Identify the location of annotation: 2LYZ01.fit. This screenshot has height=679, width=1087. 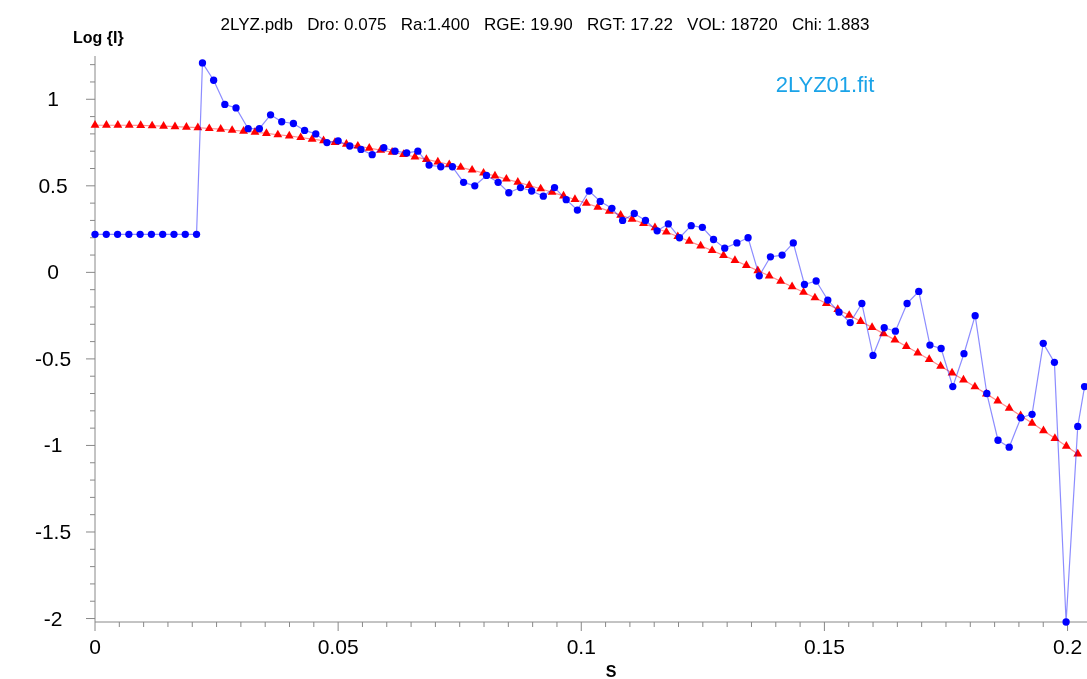
(825, 84).